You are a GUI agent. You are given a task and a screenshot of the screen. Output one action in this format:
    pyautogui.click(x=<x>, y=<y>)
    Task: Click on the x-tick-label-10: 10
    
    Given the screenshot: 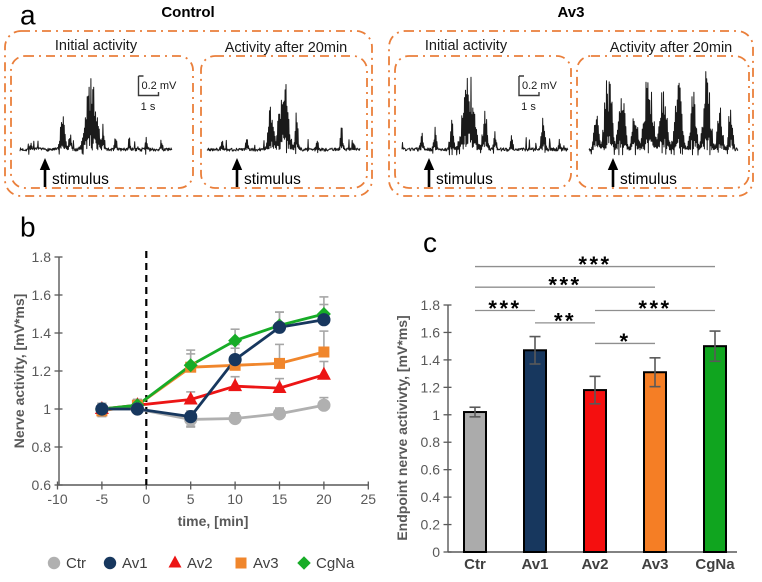 What is the action you would take?
    pyautogui.click(x=235, y=499)
    